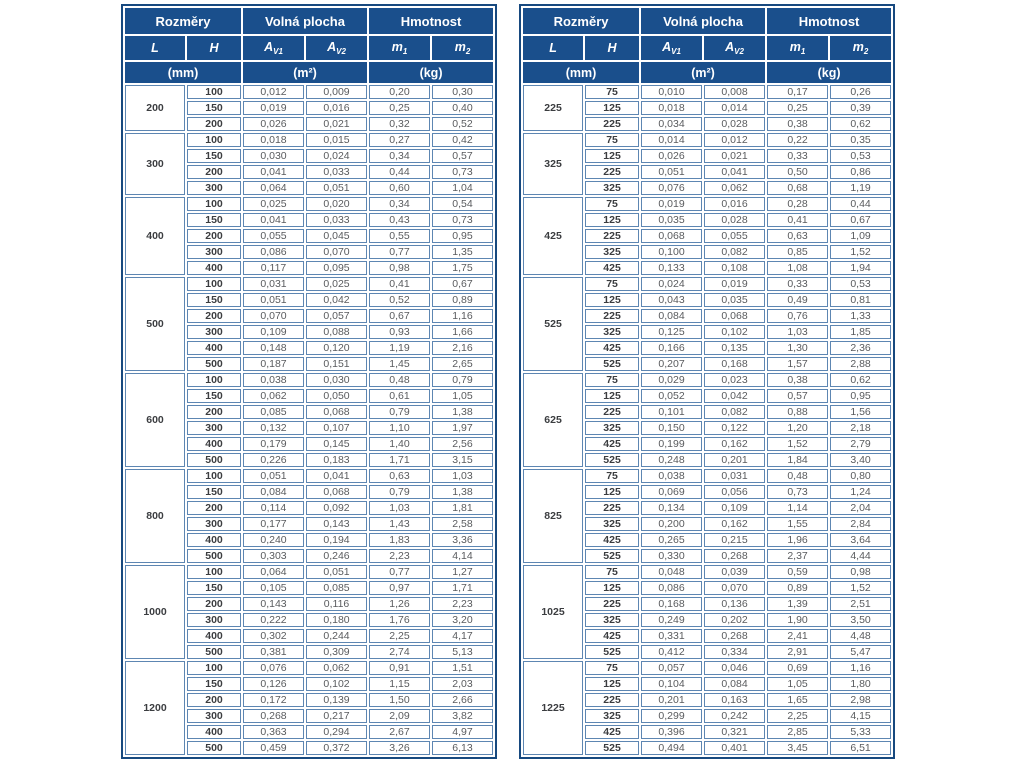  What do you see at coordinates (309, 396) in the screenshot?
I see `table-row: 150 0,062 0,050 0,61 1,05` at bounding box center [309, 396].